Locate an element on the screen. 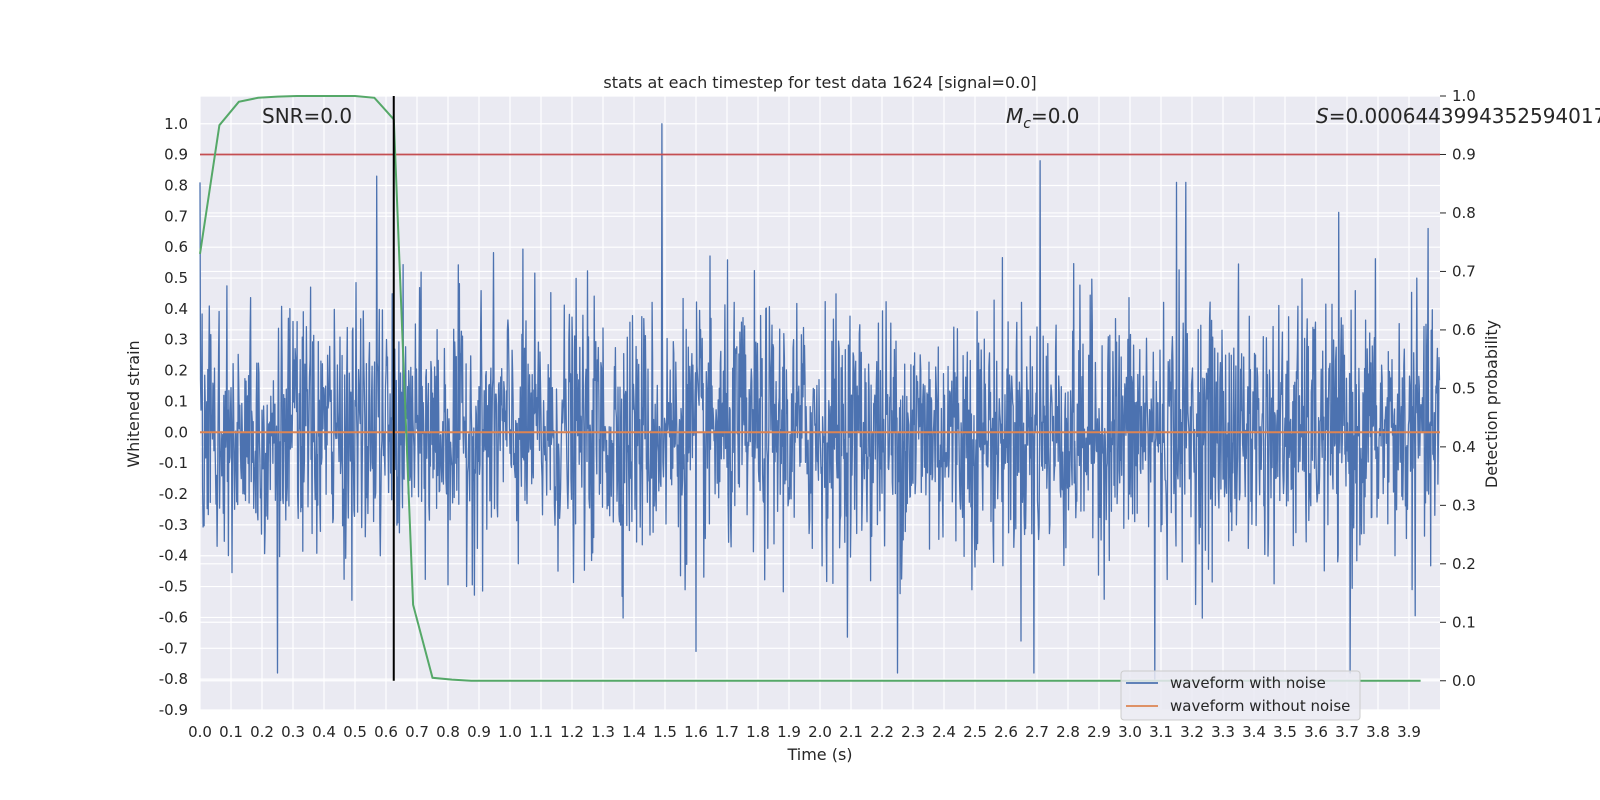 This screenshot has width=1600, height=800. x-tick-label: 2.3 is located at coordinates (913, 732).